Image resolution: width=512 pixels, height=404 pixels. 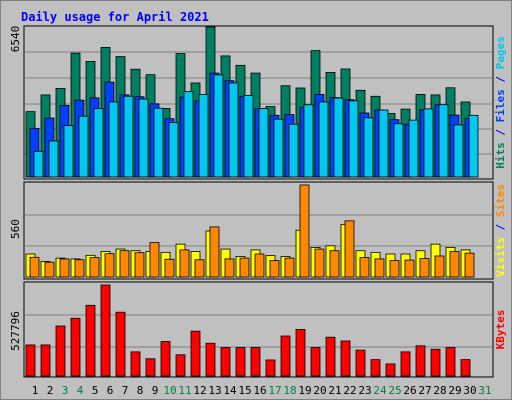 What do you see at coordinates (500, 52) in the screenshot?
I see `legend-pages: Pages` at bounding box center [500, 52].